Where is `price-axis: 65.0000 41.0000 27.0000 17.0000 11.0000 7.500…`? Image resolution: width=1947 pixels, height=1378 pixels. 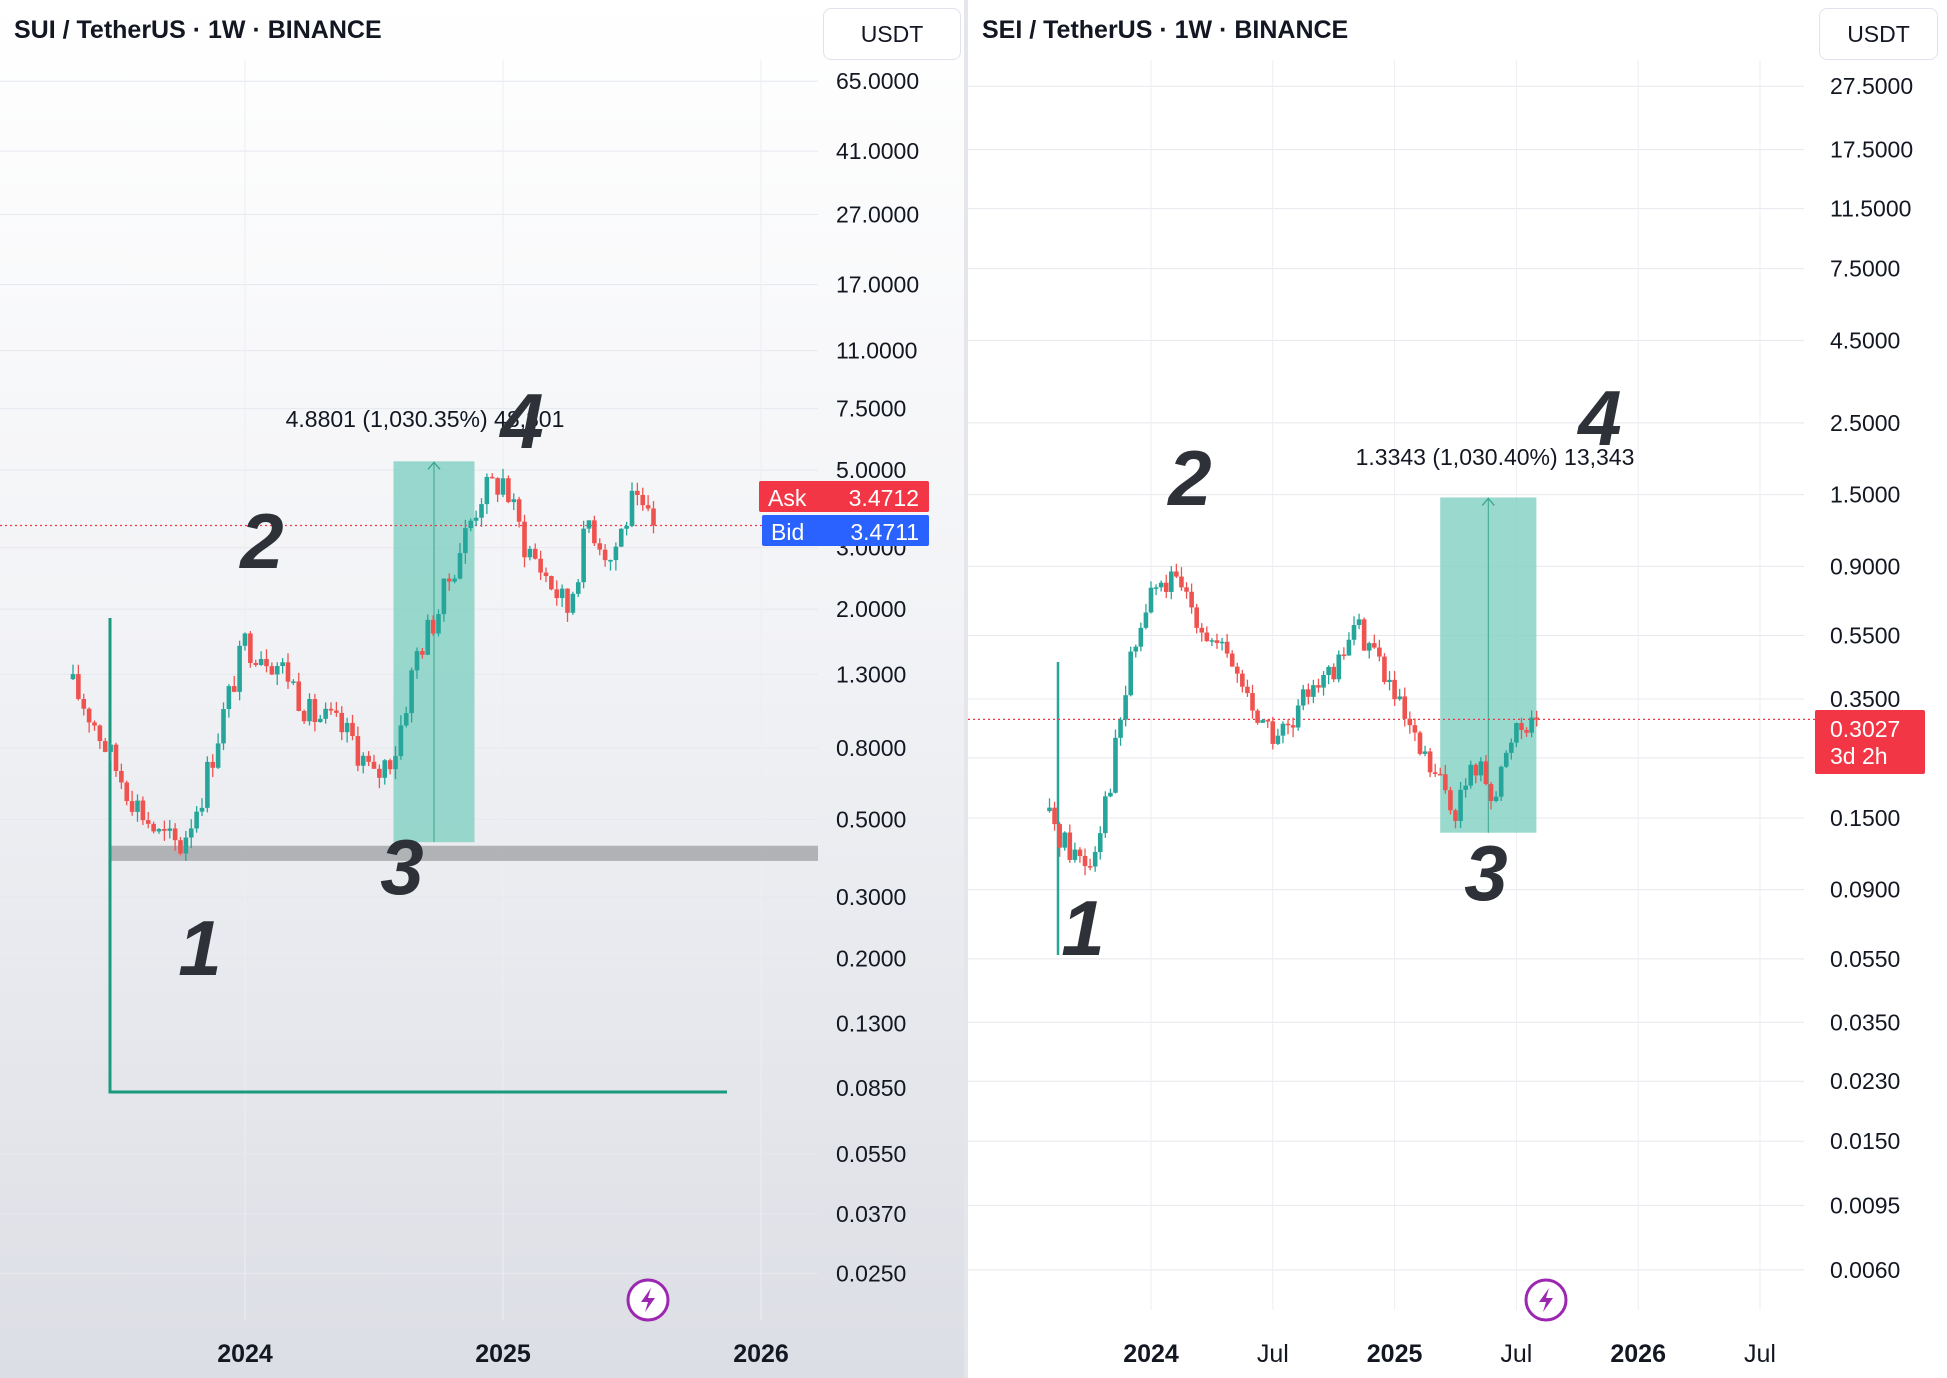 price-axis: 65.0000 41.0000 27.0000 17.0000 11.0000 7.500… is located at coordinates (877, 677).